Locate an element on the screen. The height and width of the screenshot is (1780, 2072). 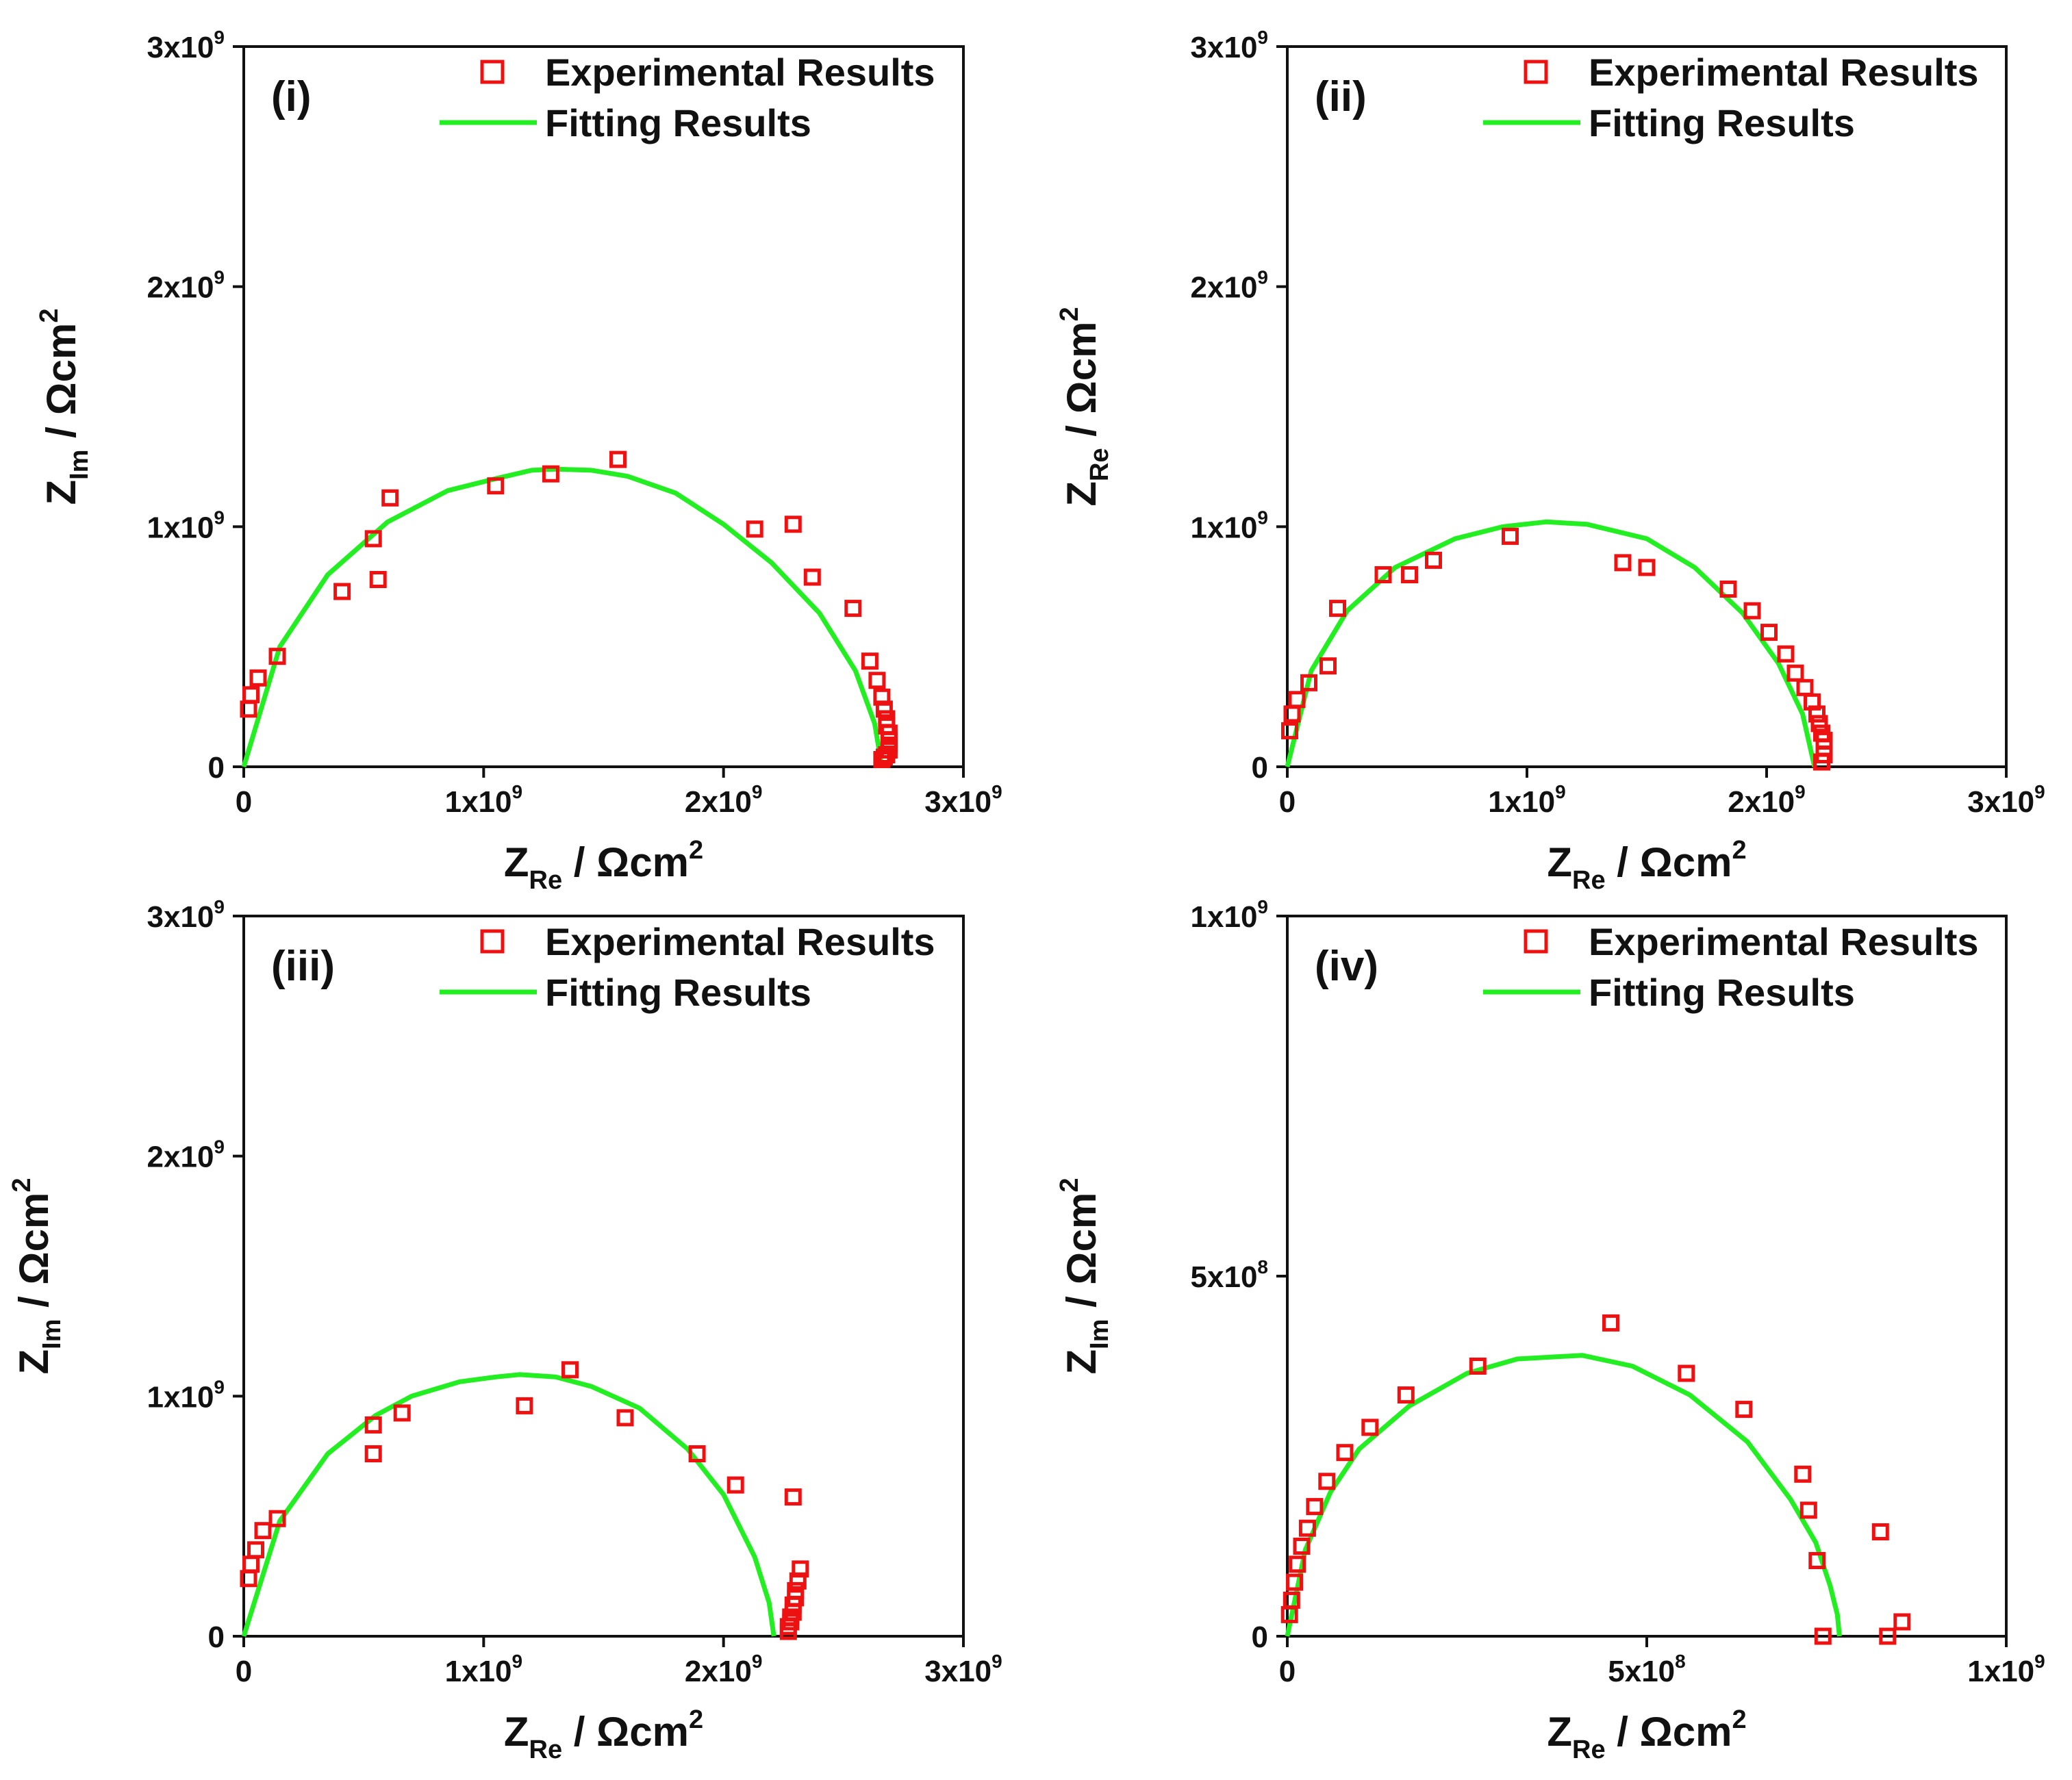
panel-label: (i) is located at coordinates (291, 96).